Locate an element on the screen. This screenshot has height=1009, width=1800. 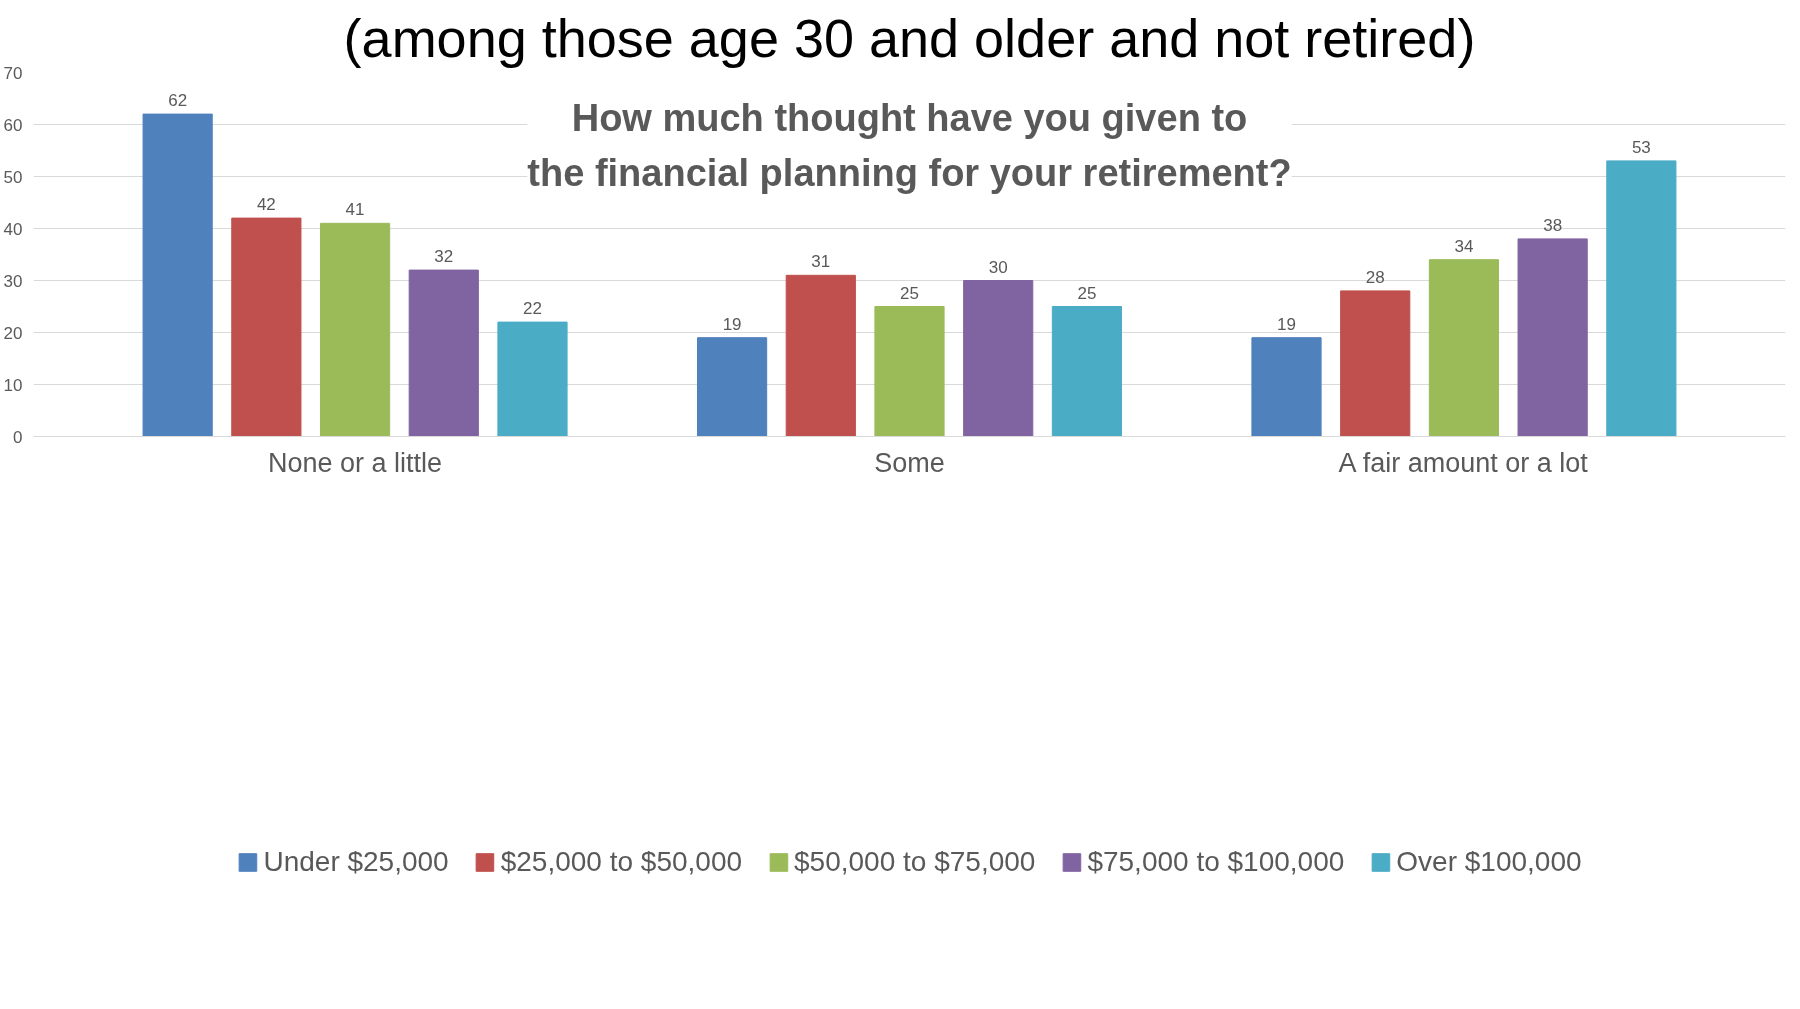
y-tick-label: 20 is located at coordinates (13, 333).